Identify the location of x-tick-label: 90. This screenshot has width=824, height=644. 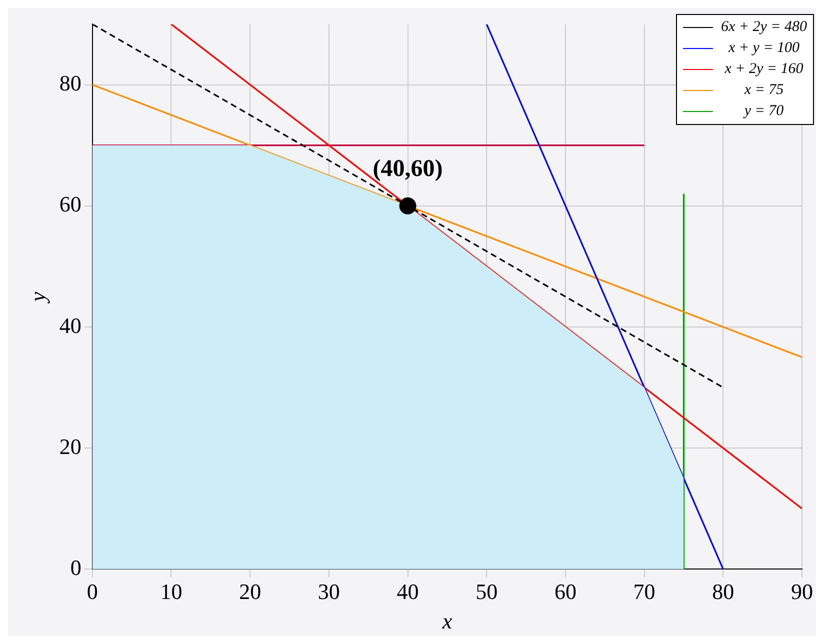
(802, 591).